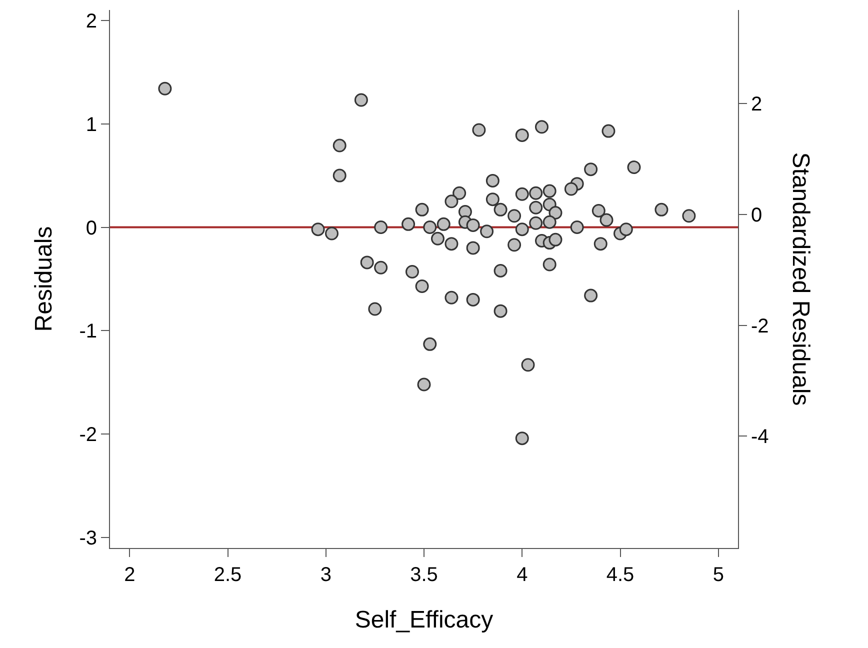 This screenshot has width=868, height=648. Describe the element at coordinates (91, 228) in the screenshot. I see `y-tick-label: 0` at that location.